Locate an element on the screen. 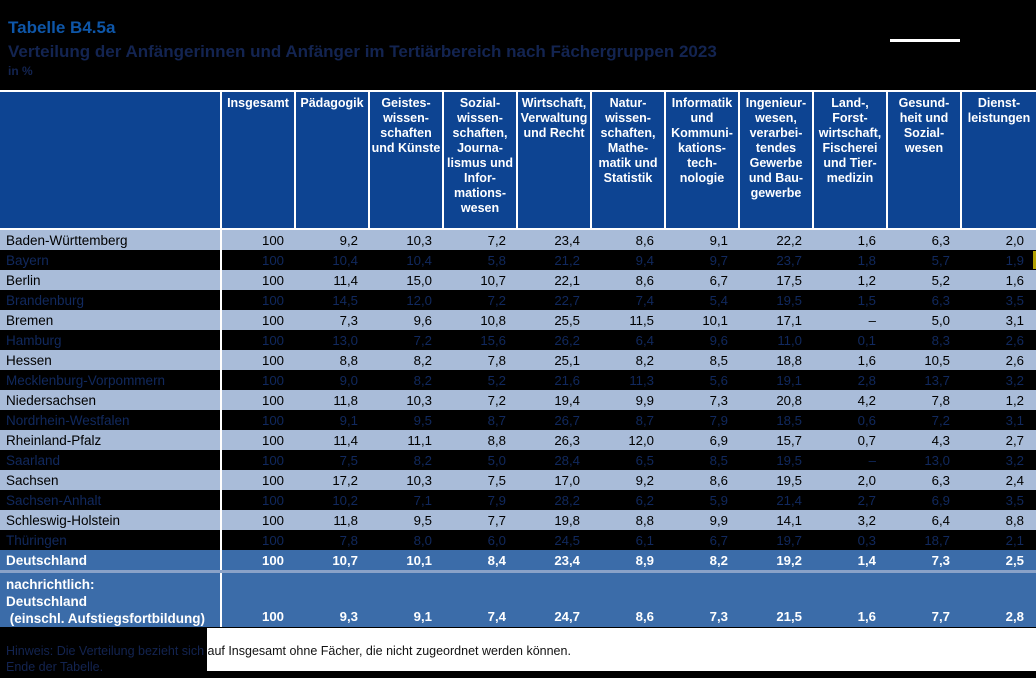 The width and height of the screenshot is (1036, 678). row-label: Hessen is located at coordinates (111, 360).